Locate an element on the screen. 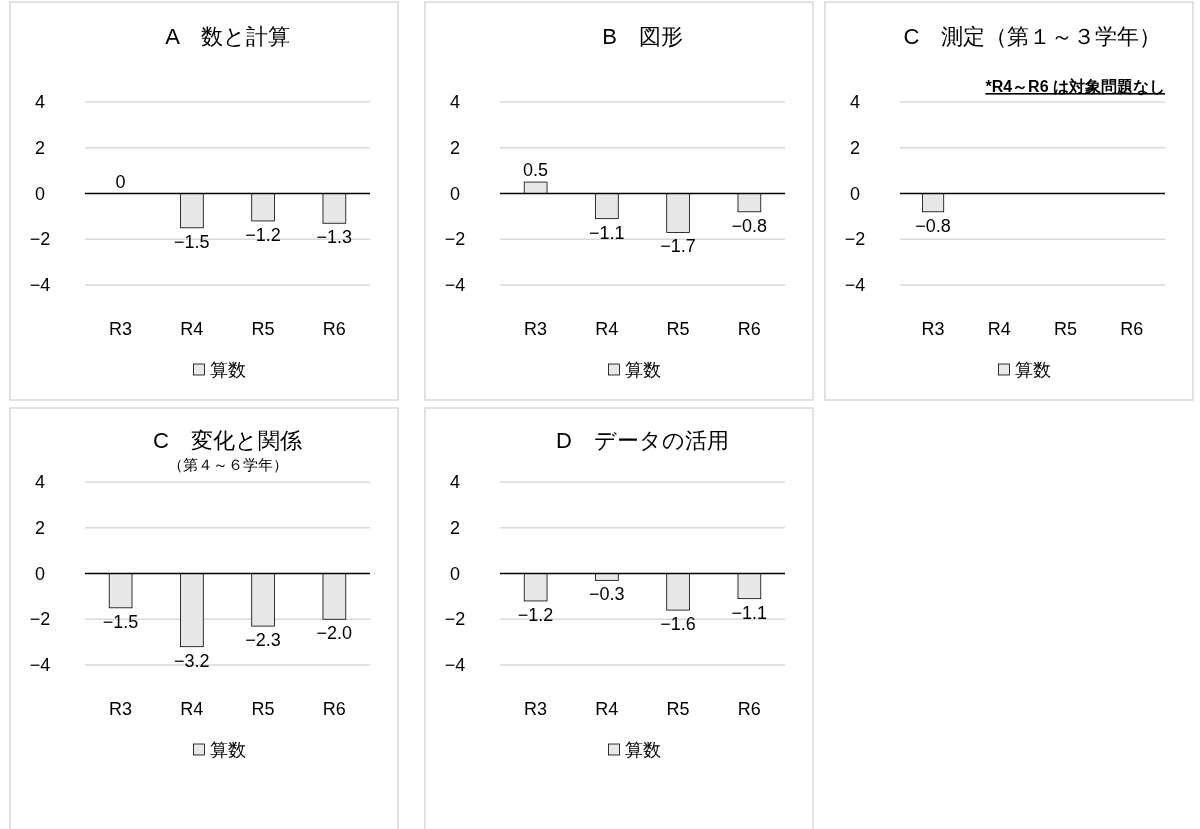 Image resolution: width=1200 pixels, height=829 pixels. text: *R4～R6 は対象問題なし is located at coordinates (1075, 86).